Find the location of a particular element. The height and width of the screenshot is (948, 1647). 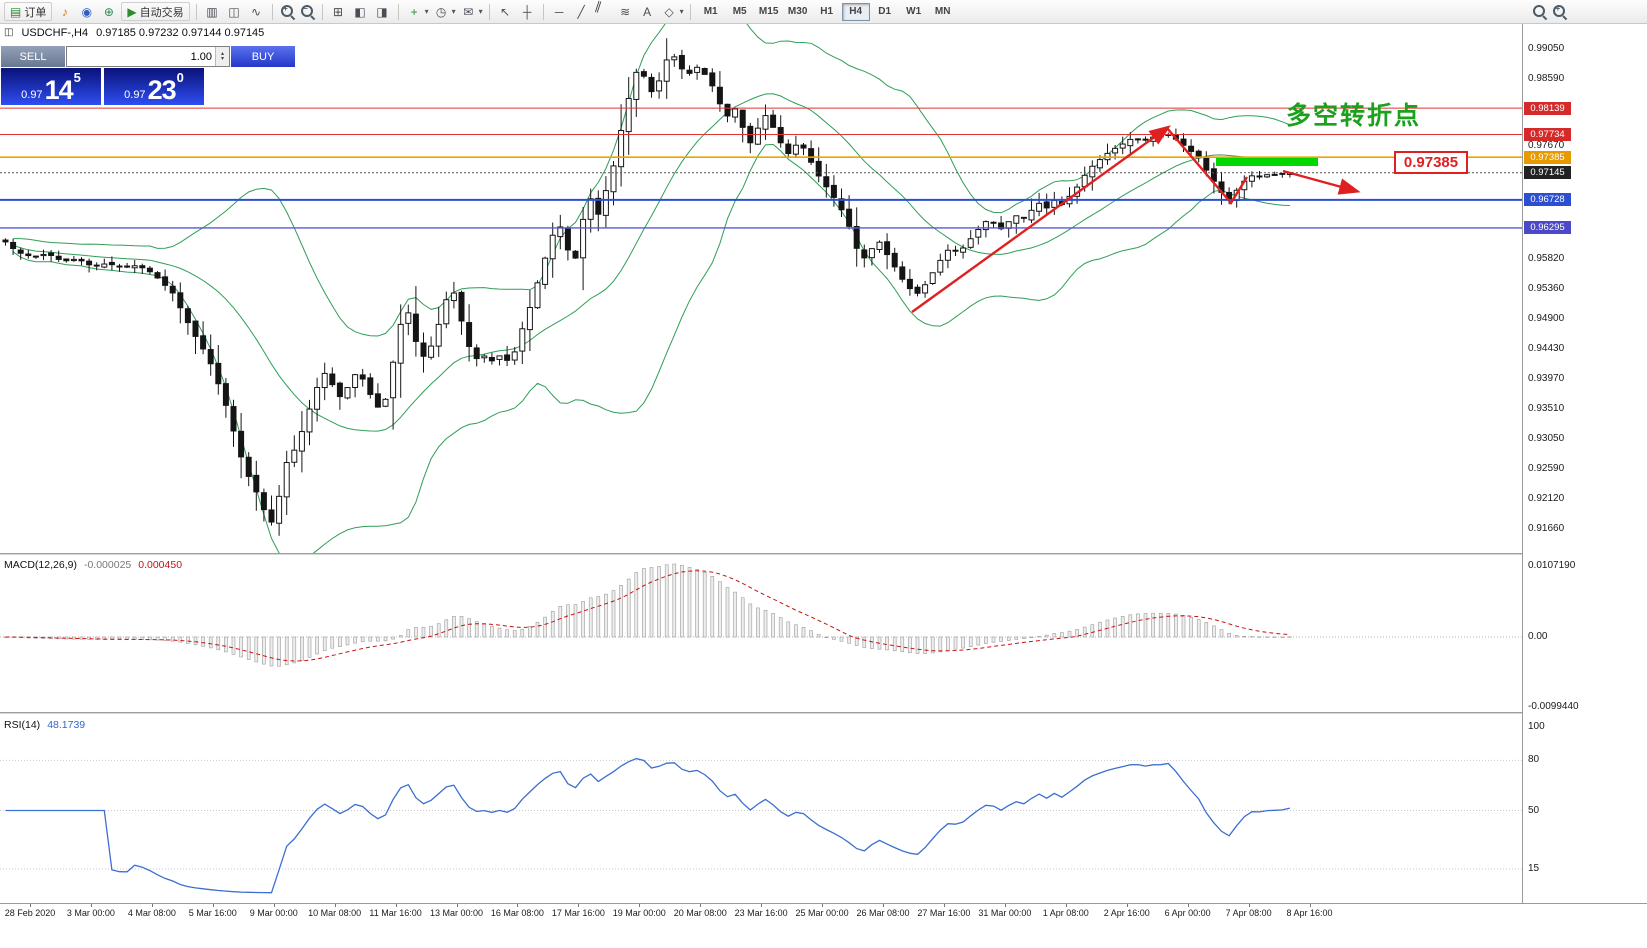

timeframe-h4: H4 is located at coordinates (855, 11).